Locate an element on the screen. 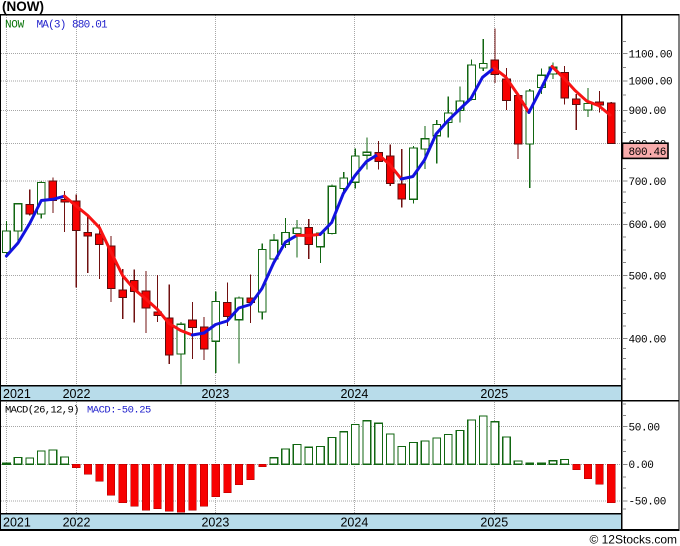 This screenshot has height=546, width=680. svg-text: MACD(26,12,9) is located at coordinates (42, 411).